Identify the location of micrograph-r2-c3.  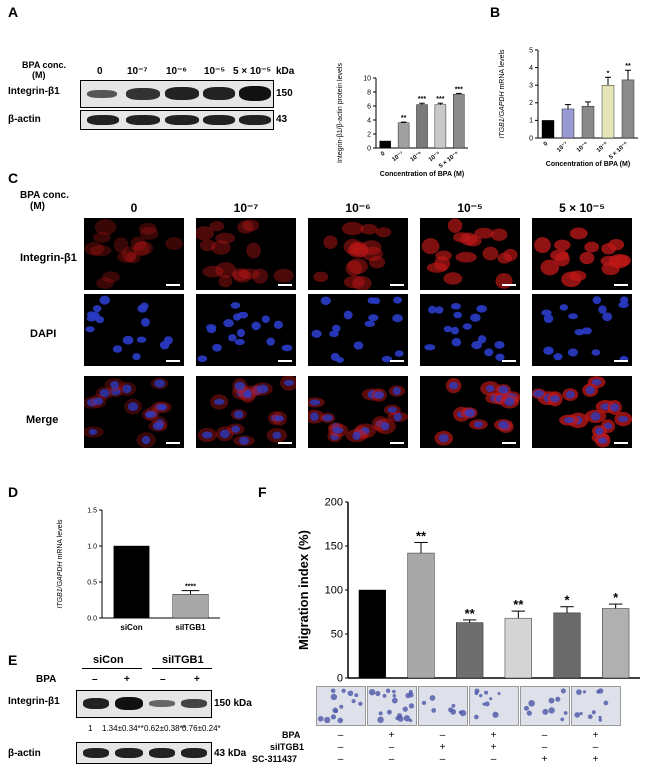
(470, 412).